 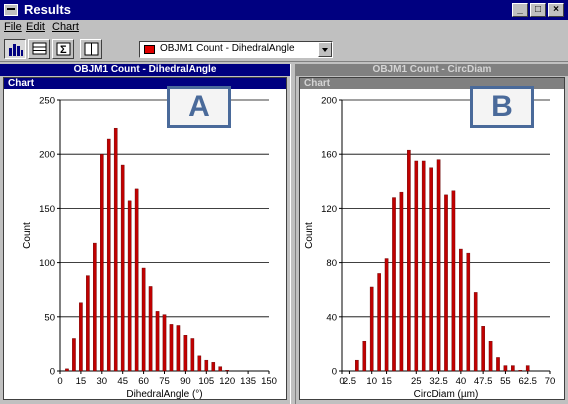 I want to click on chart-a-ytick-label: 100, so click(x=47, y=263).